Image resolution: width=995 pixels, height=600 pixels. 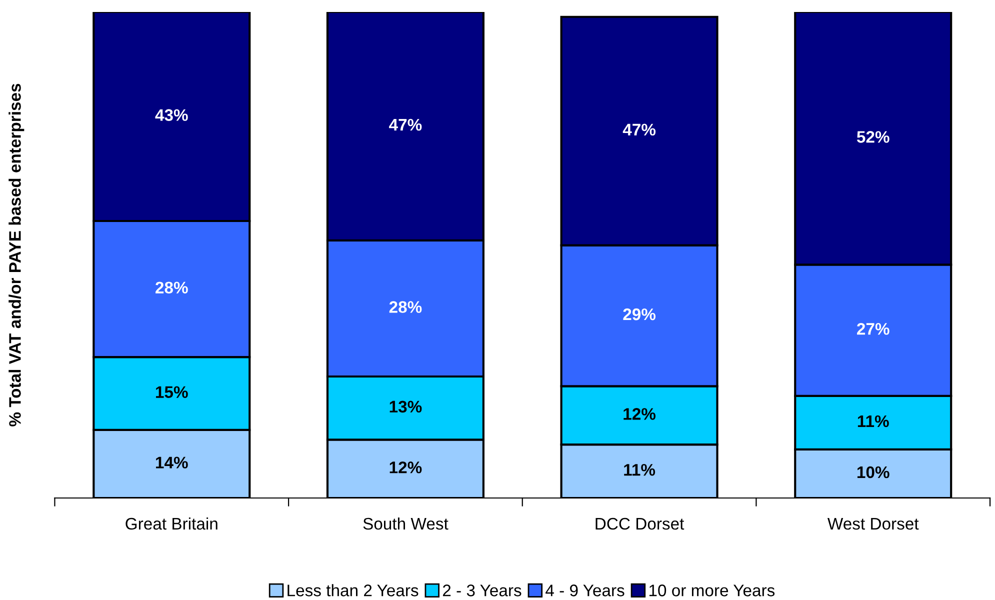 What do you see at coordinates (639, 314) in the screenshot?
I see `data-label: 29%` at bounding box center [639, 314].